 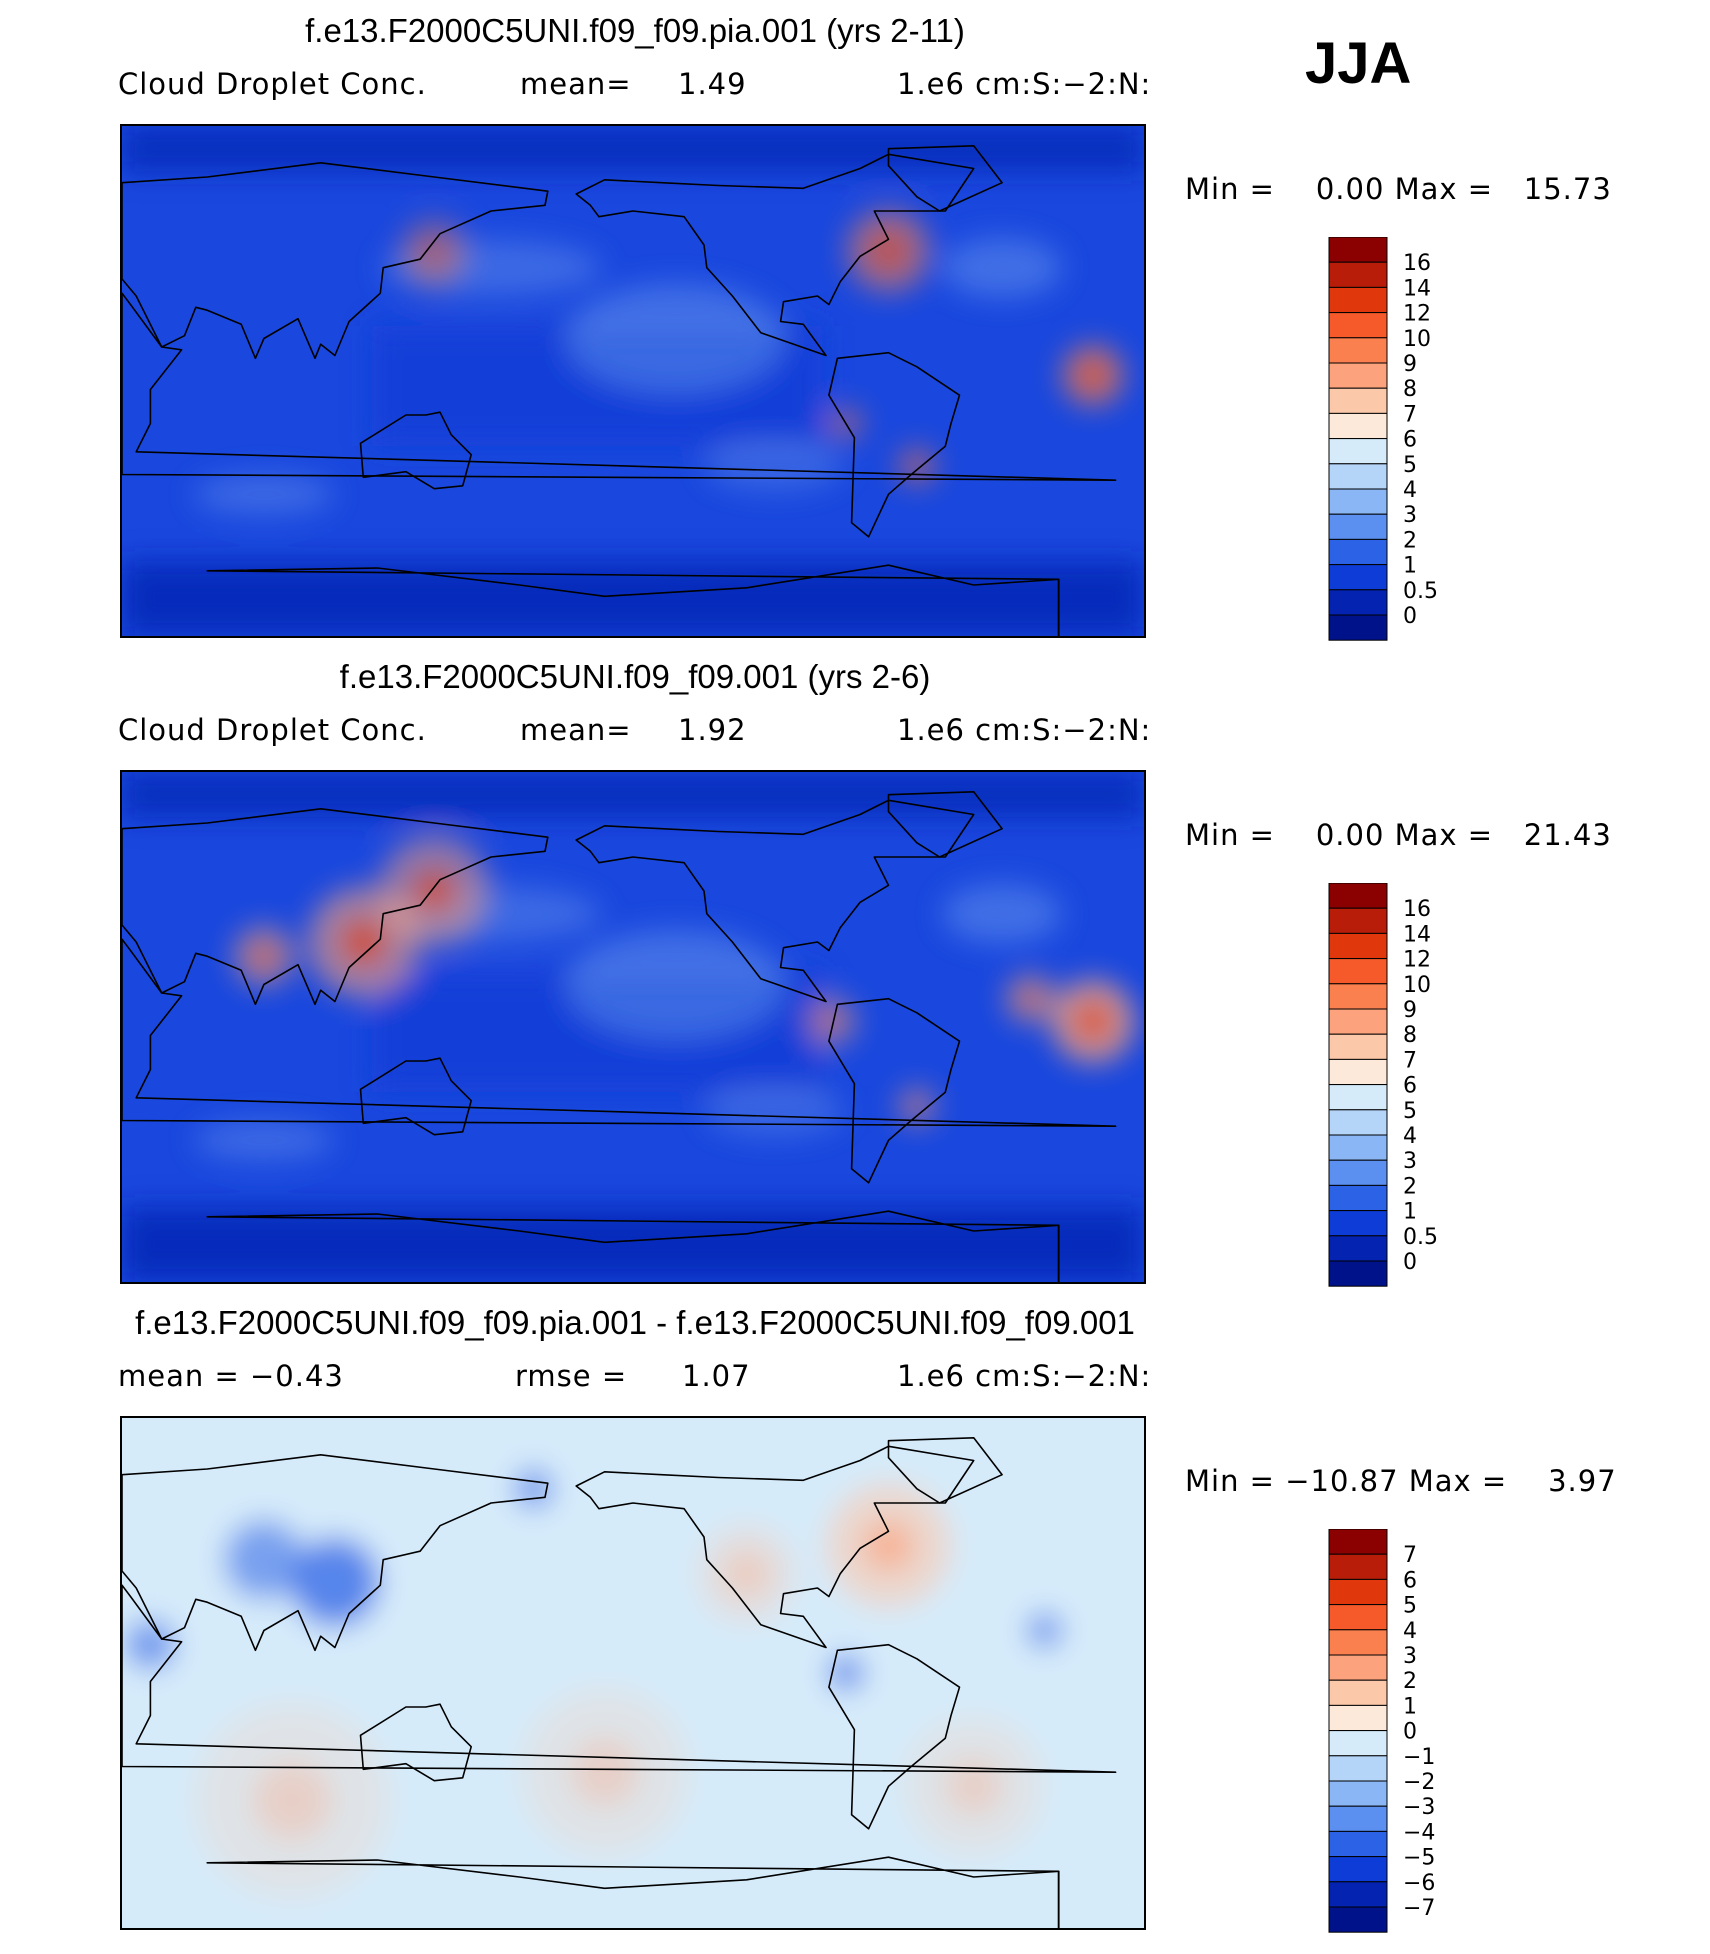 What do you see at coordinates (1419, 1832) in the screenshot?
I see `color-bar-tick-label: −4` at bounding box center [1419, 1832].